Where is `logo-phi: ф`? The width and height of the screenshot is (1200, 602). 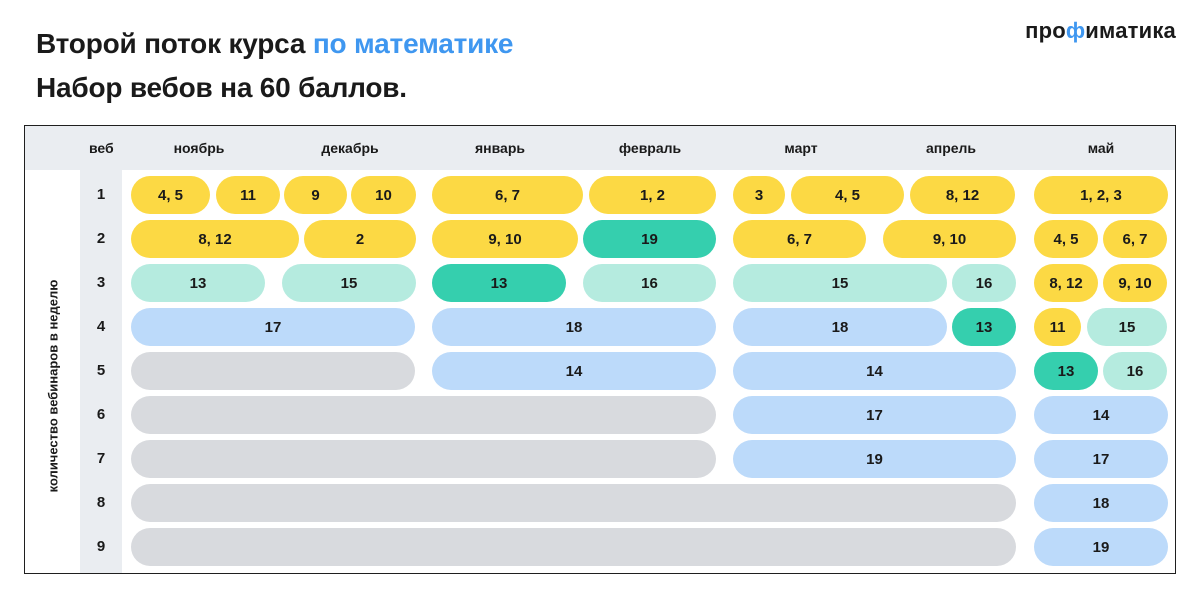
logo-phi: ф is located at coordinates (1075, 30).